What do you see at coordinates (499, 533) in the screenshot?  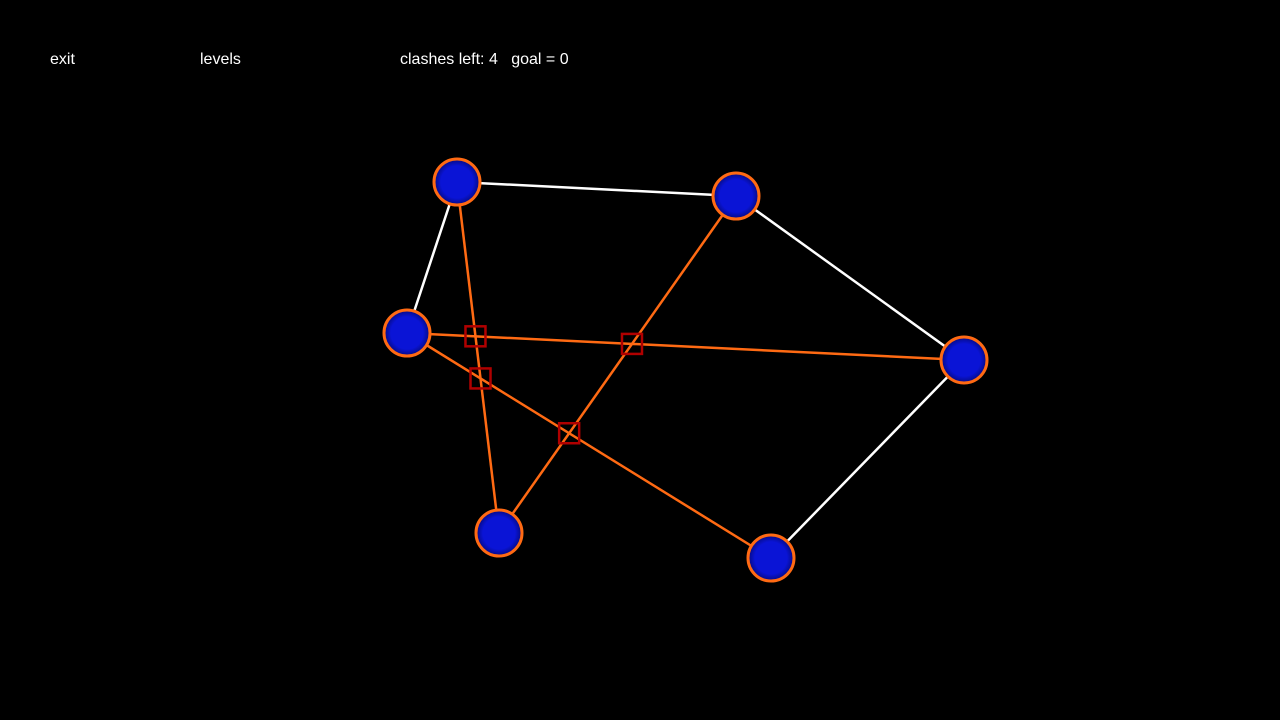 I see `draggable-node-n5` at bounding box center [499, 533].